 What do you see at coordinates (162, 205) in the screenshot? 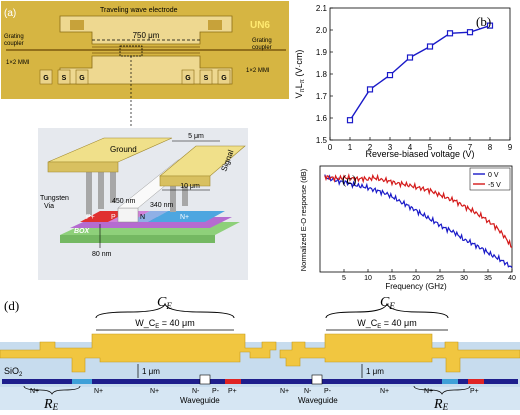
I see `height-340-label: 340 nm` at bounding box center [162, 205].